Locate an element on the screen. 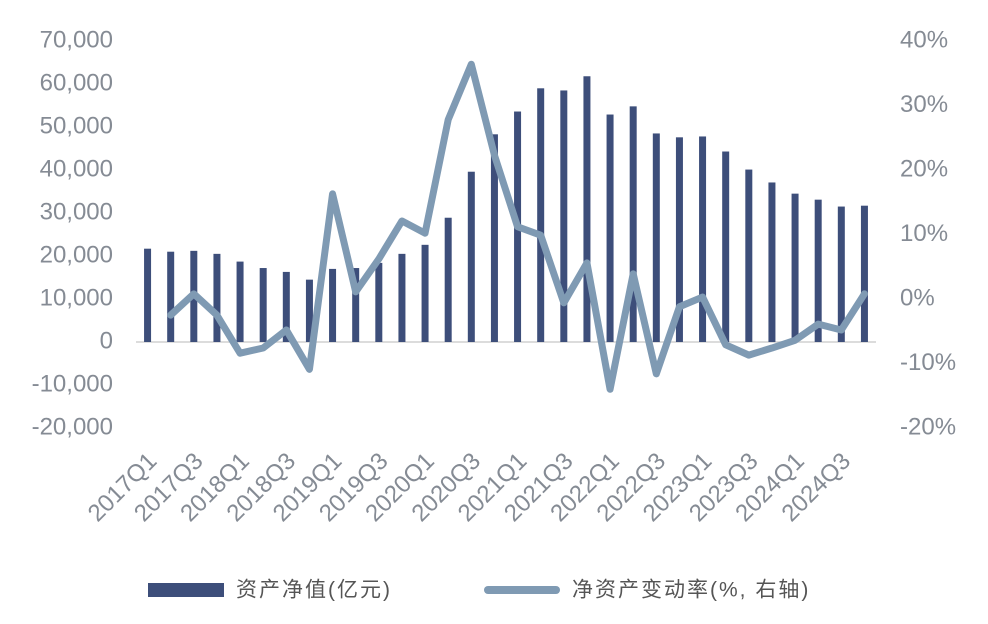 This screenshot has height=624, width=988. y-tick-label: 60,000 is located at coordinates (76, 82).